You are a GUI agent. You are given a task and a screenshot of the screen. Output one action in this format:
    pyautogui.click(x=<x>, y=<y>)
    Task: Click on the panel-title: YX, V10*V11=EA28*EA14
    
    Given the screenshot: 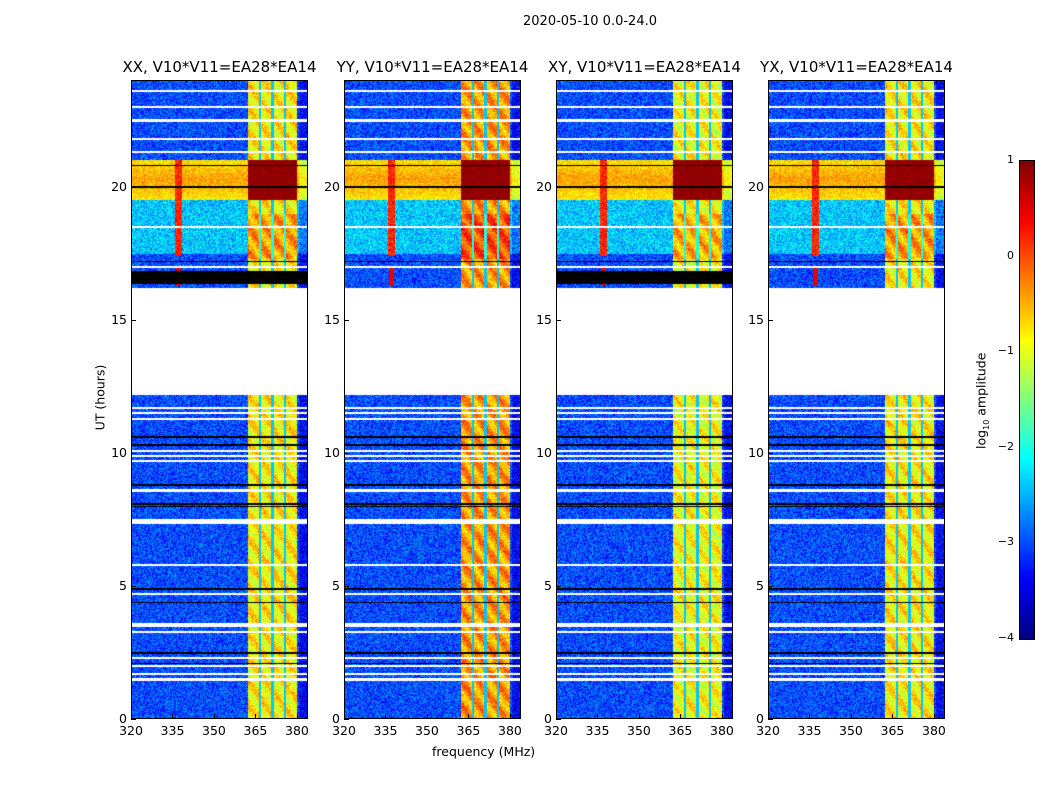 What is the action you would take?
    pyautogui.click(x=856, y=67)
    